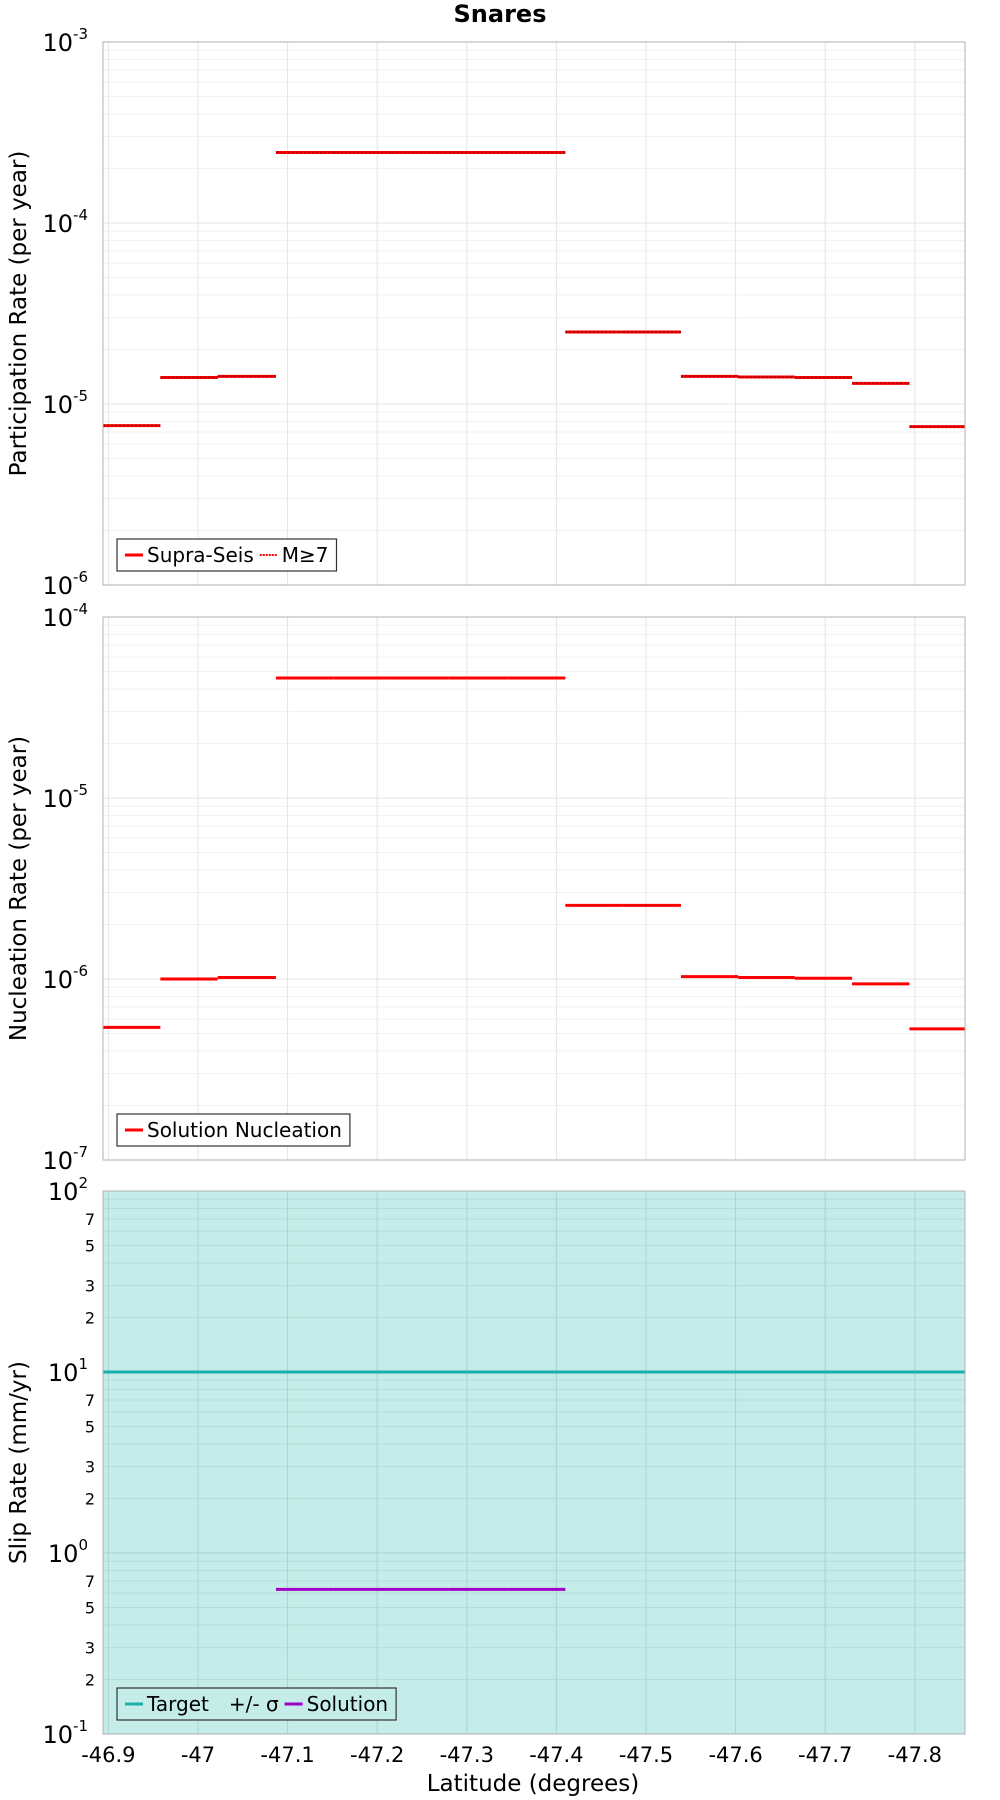  I want to click on y-axis-label: Nucleation Rate (per year), so click(19, 888).